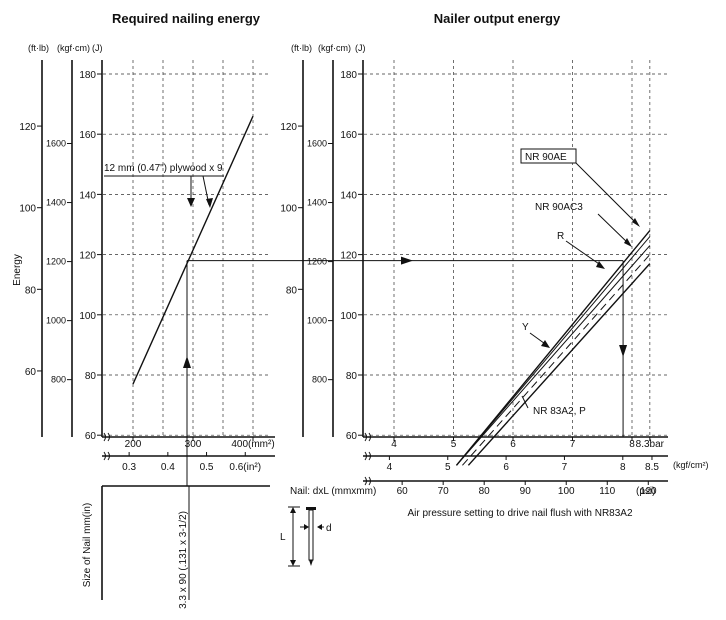 This screenshot has width=726, height=620. I want to click on left-grid, so click(182, 248).